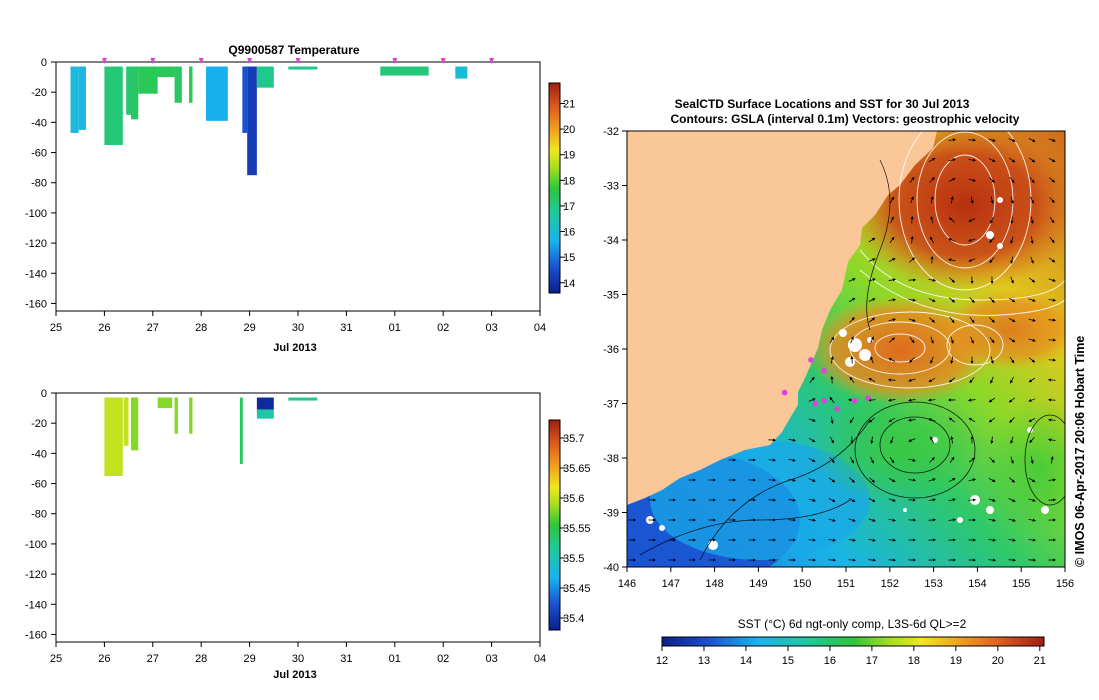 The height and width of the screenshot is (700, 1099). Describe the element at coordinates (704, 661) in the screenshot. I see `sst-colorbar-tick-label: 13` at that location.